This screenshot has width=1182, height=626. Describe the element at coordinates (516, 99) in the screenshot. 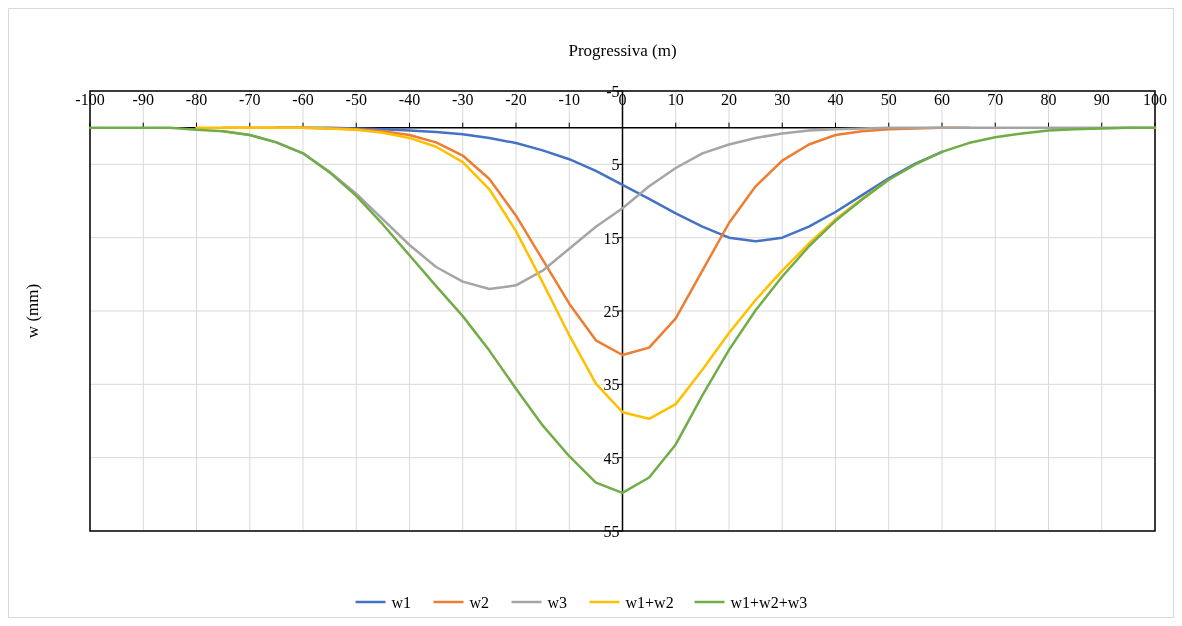

I see `x-tick-label: -20` at that location.